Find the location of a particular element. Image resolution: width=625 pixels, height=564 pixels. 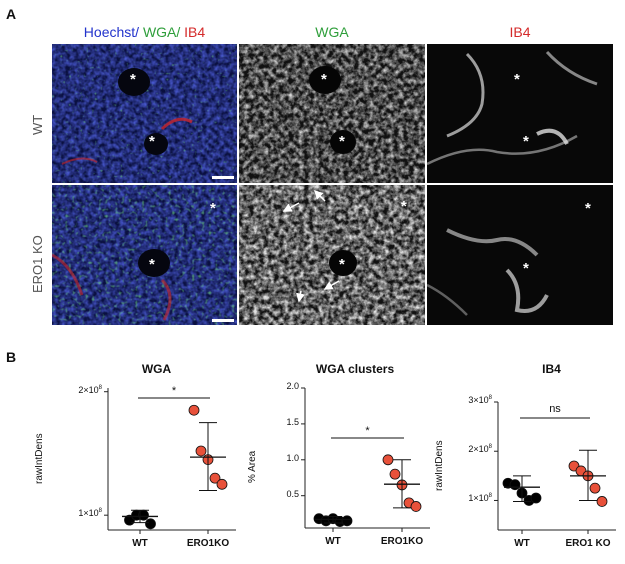

panel-b-label: B is located at coordinates (11, 357).